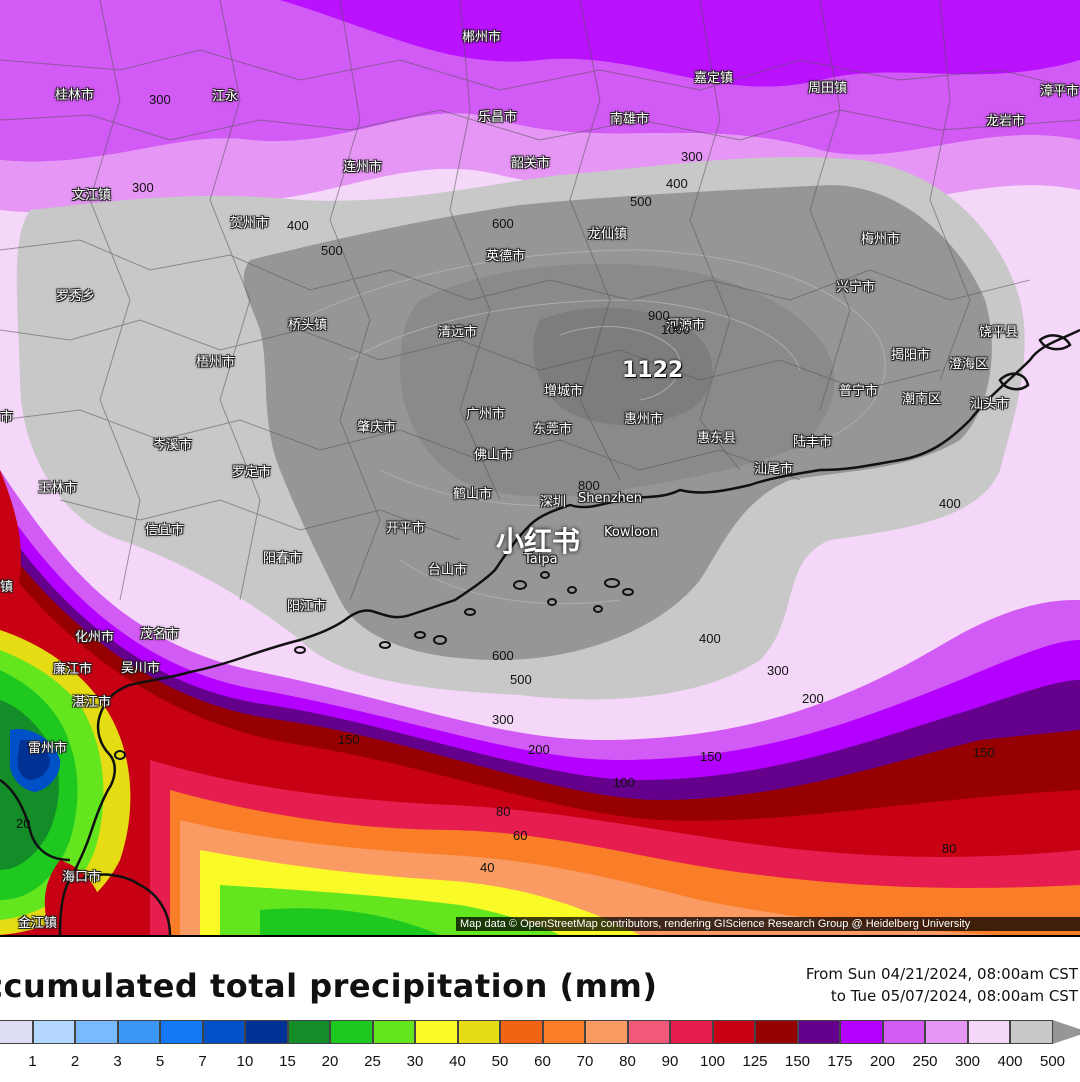 The height and width of the screenshot is (1082, 1080). I want to click on city-label: 惠州市, so click(643, 417).